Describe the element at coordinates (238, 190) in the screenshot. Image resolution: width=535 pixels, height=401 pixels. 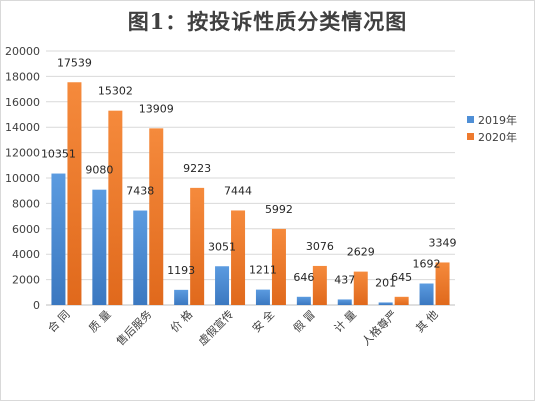
I see `data-label: 7444` at that location.